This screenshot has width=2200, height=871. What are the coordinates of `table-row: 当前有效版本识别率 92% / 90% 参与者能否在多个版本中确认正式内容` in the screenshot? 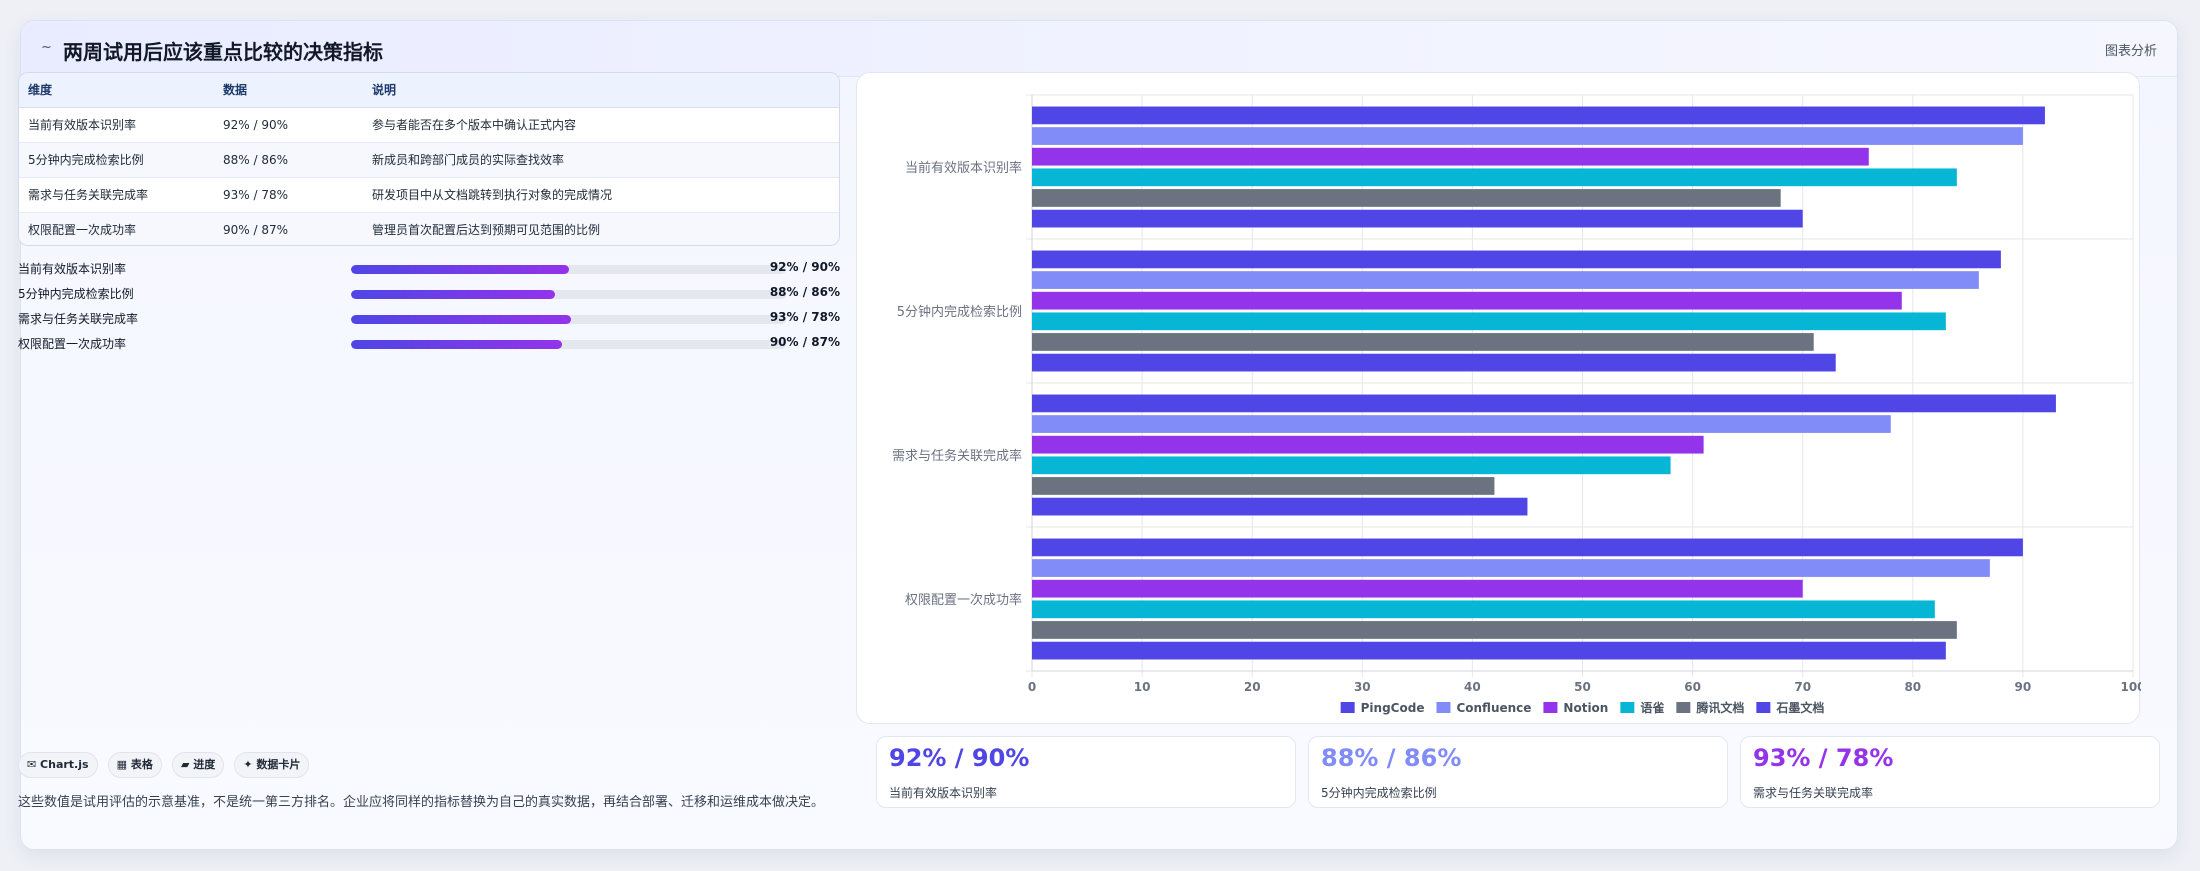 It's located at (429, 125).